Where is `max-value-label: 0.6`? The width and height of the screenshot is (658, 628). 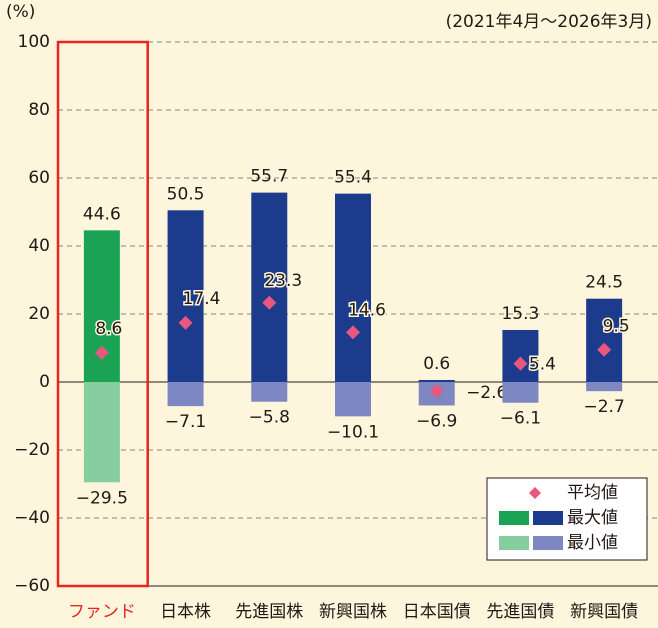
max-value-label: 0.6 is located at coordinates (436, 364).